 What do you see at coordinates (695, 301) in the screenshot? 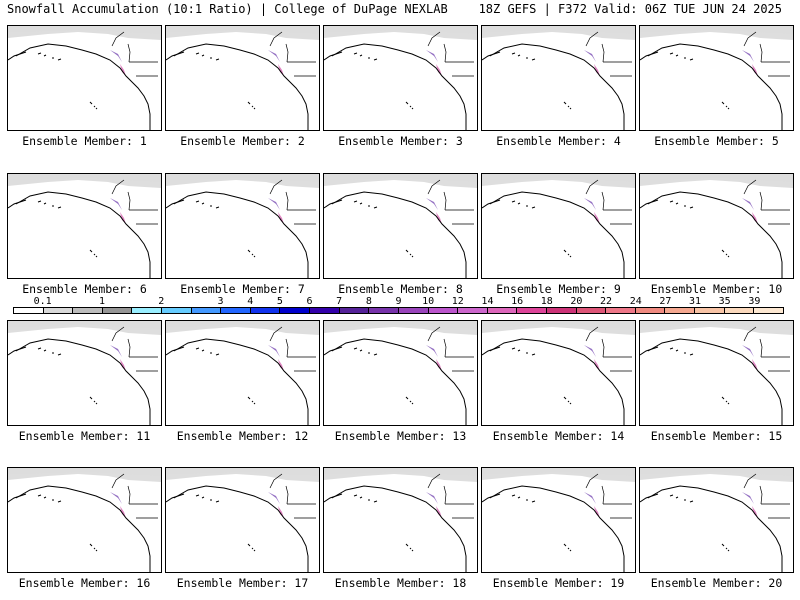
I see `colorbar-tick-label: 31` at bounding box center [695, 301].